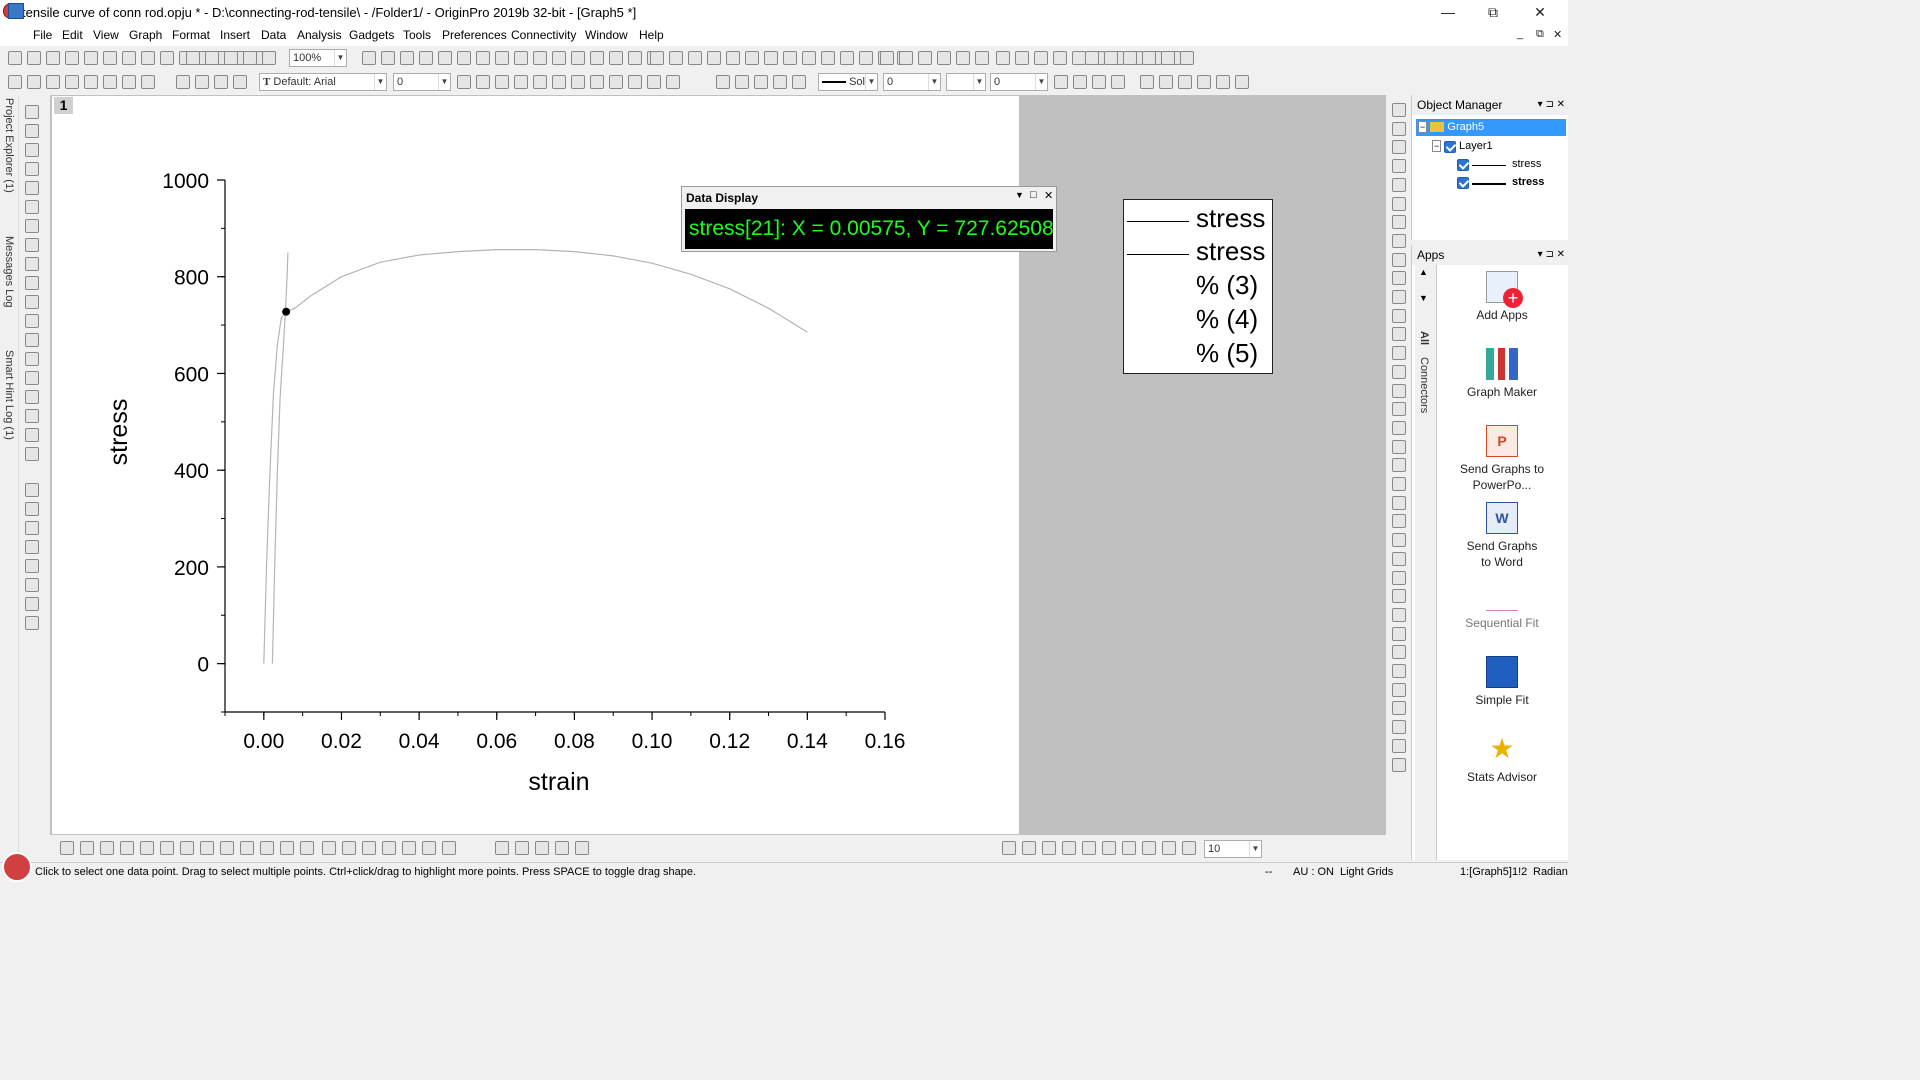 This screenshot has width=1920, height=1080. I want to click on status-au: AU : ON, so click(1313, 872).